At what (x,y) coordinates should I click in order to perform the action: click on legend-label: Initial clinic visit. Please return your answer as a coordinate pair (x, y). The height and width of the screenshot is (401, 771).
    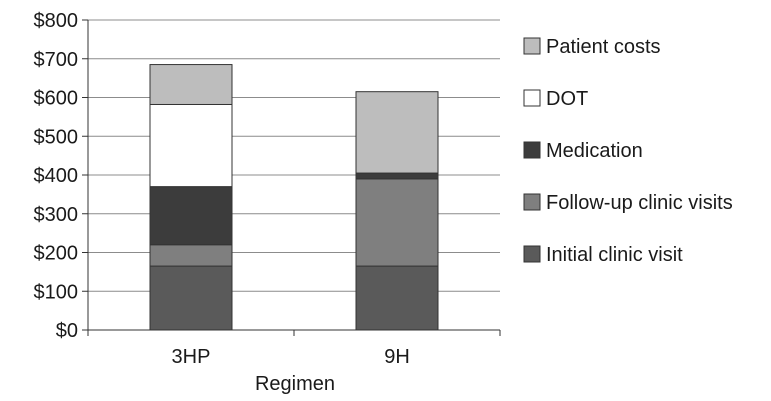
    Looking at the image, I should click on (614, 255).